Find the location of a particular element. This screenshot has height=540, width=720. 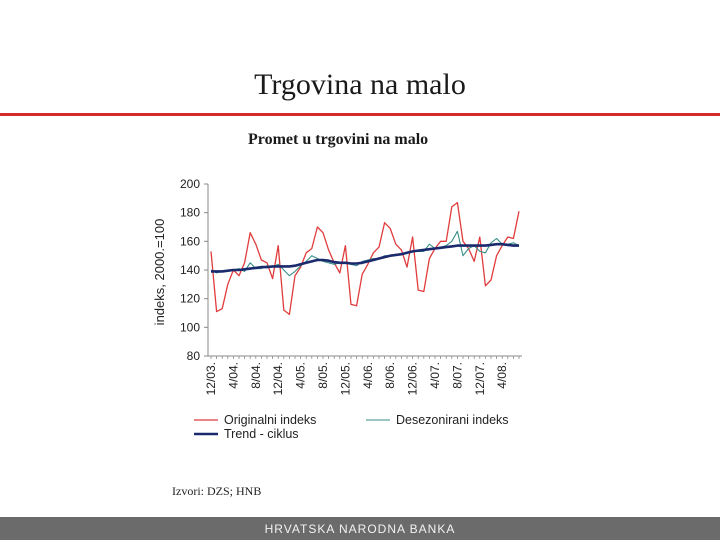

legend-label: Desezonirani indeks is located at coordinates (452, 420).